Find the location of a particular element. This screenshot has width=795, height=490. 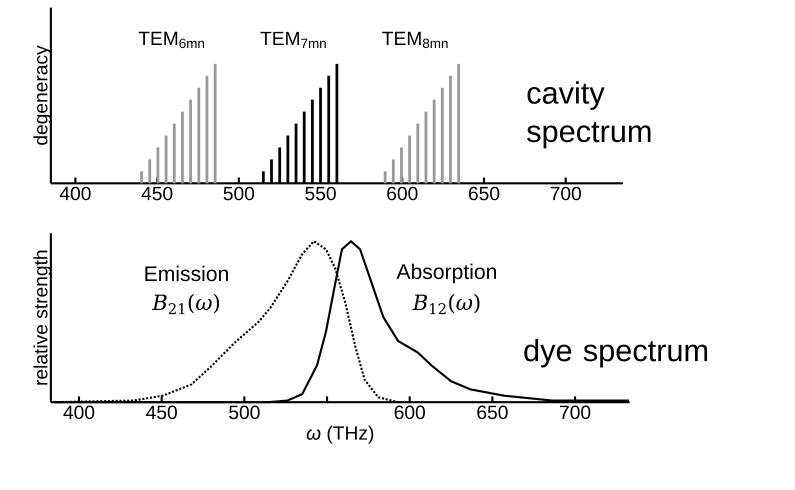

y-axis-title: relative strength is located at coordinates (42, 317).